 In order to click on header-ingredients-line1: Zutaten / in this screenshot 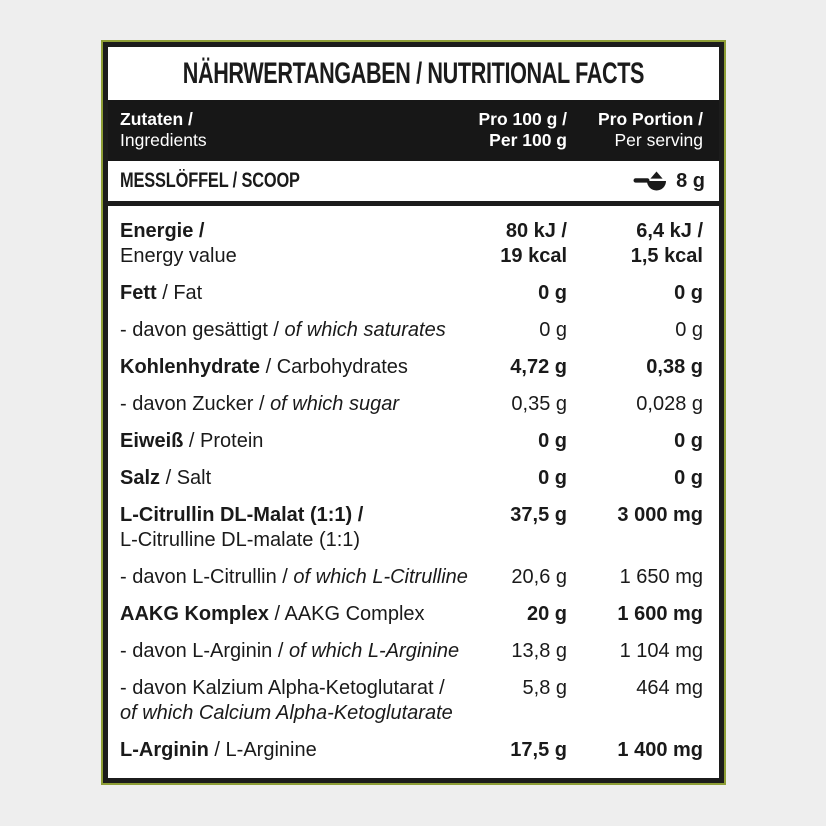, I will do `click(156, 119)`.